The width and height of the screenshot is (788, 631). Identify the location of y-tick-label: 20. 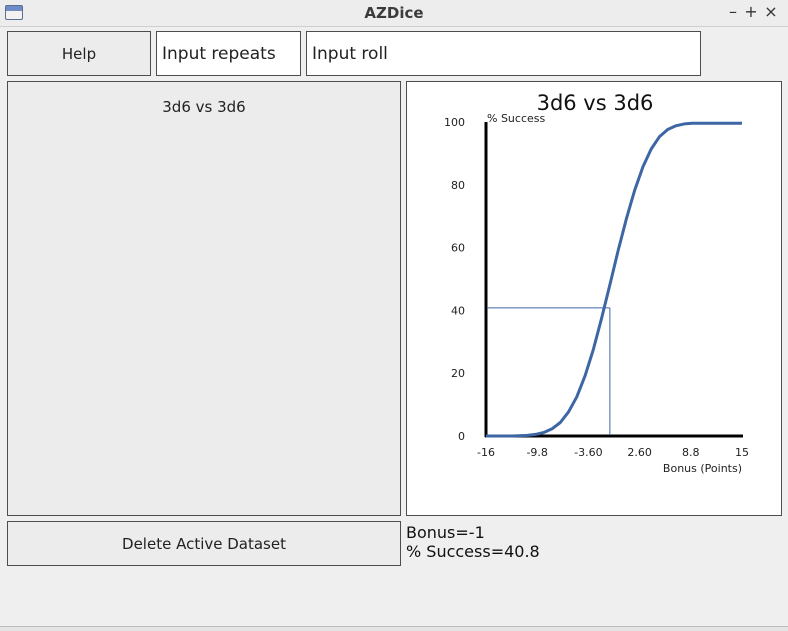
(458, 373).